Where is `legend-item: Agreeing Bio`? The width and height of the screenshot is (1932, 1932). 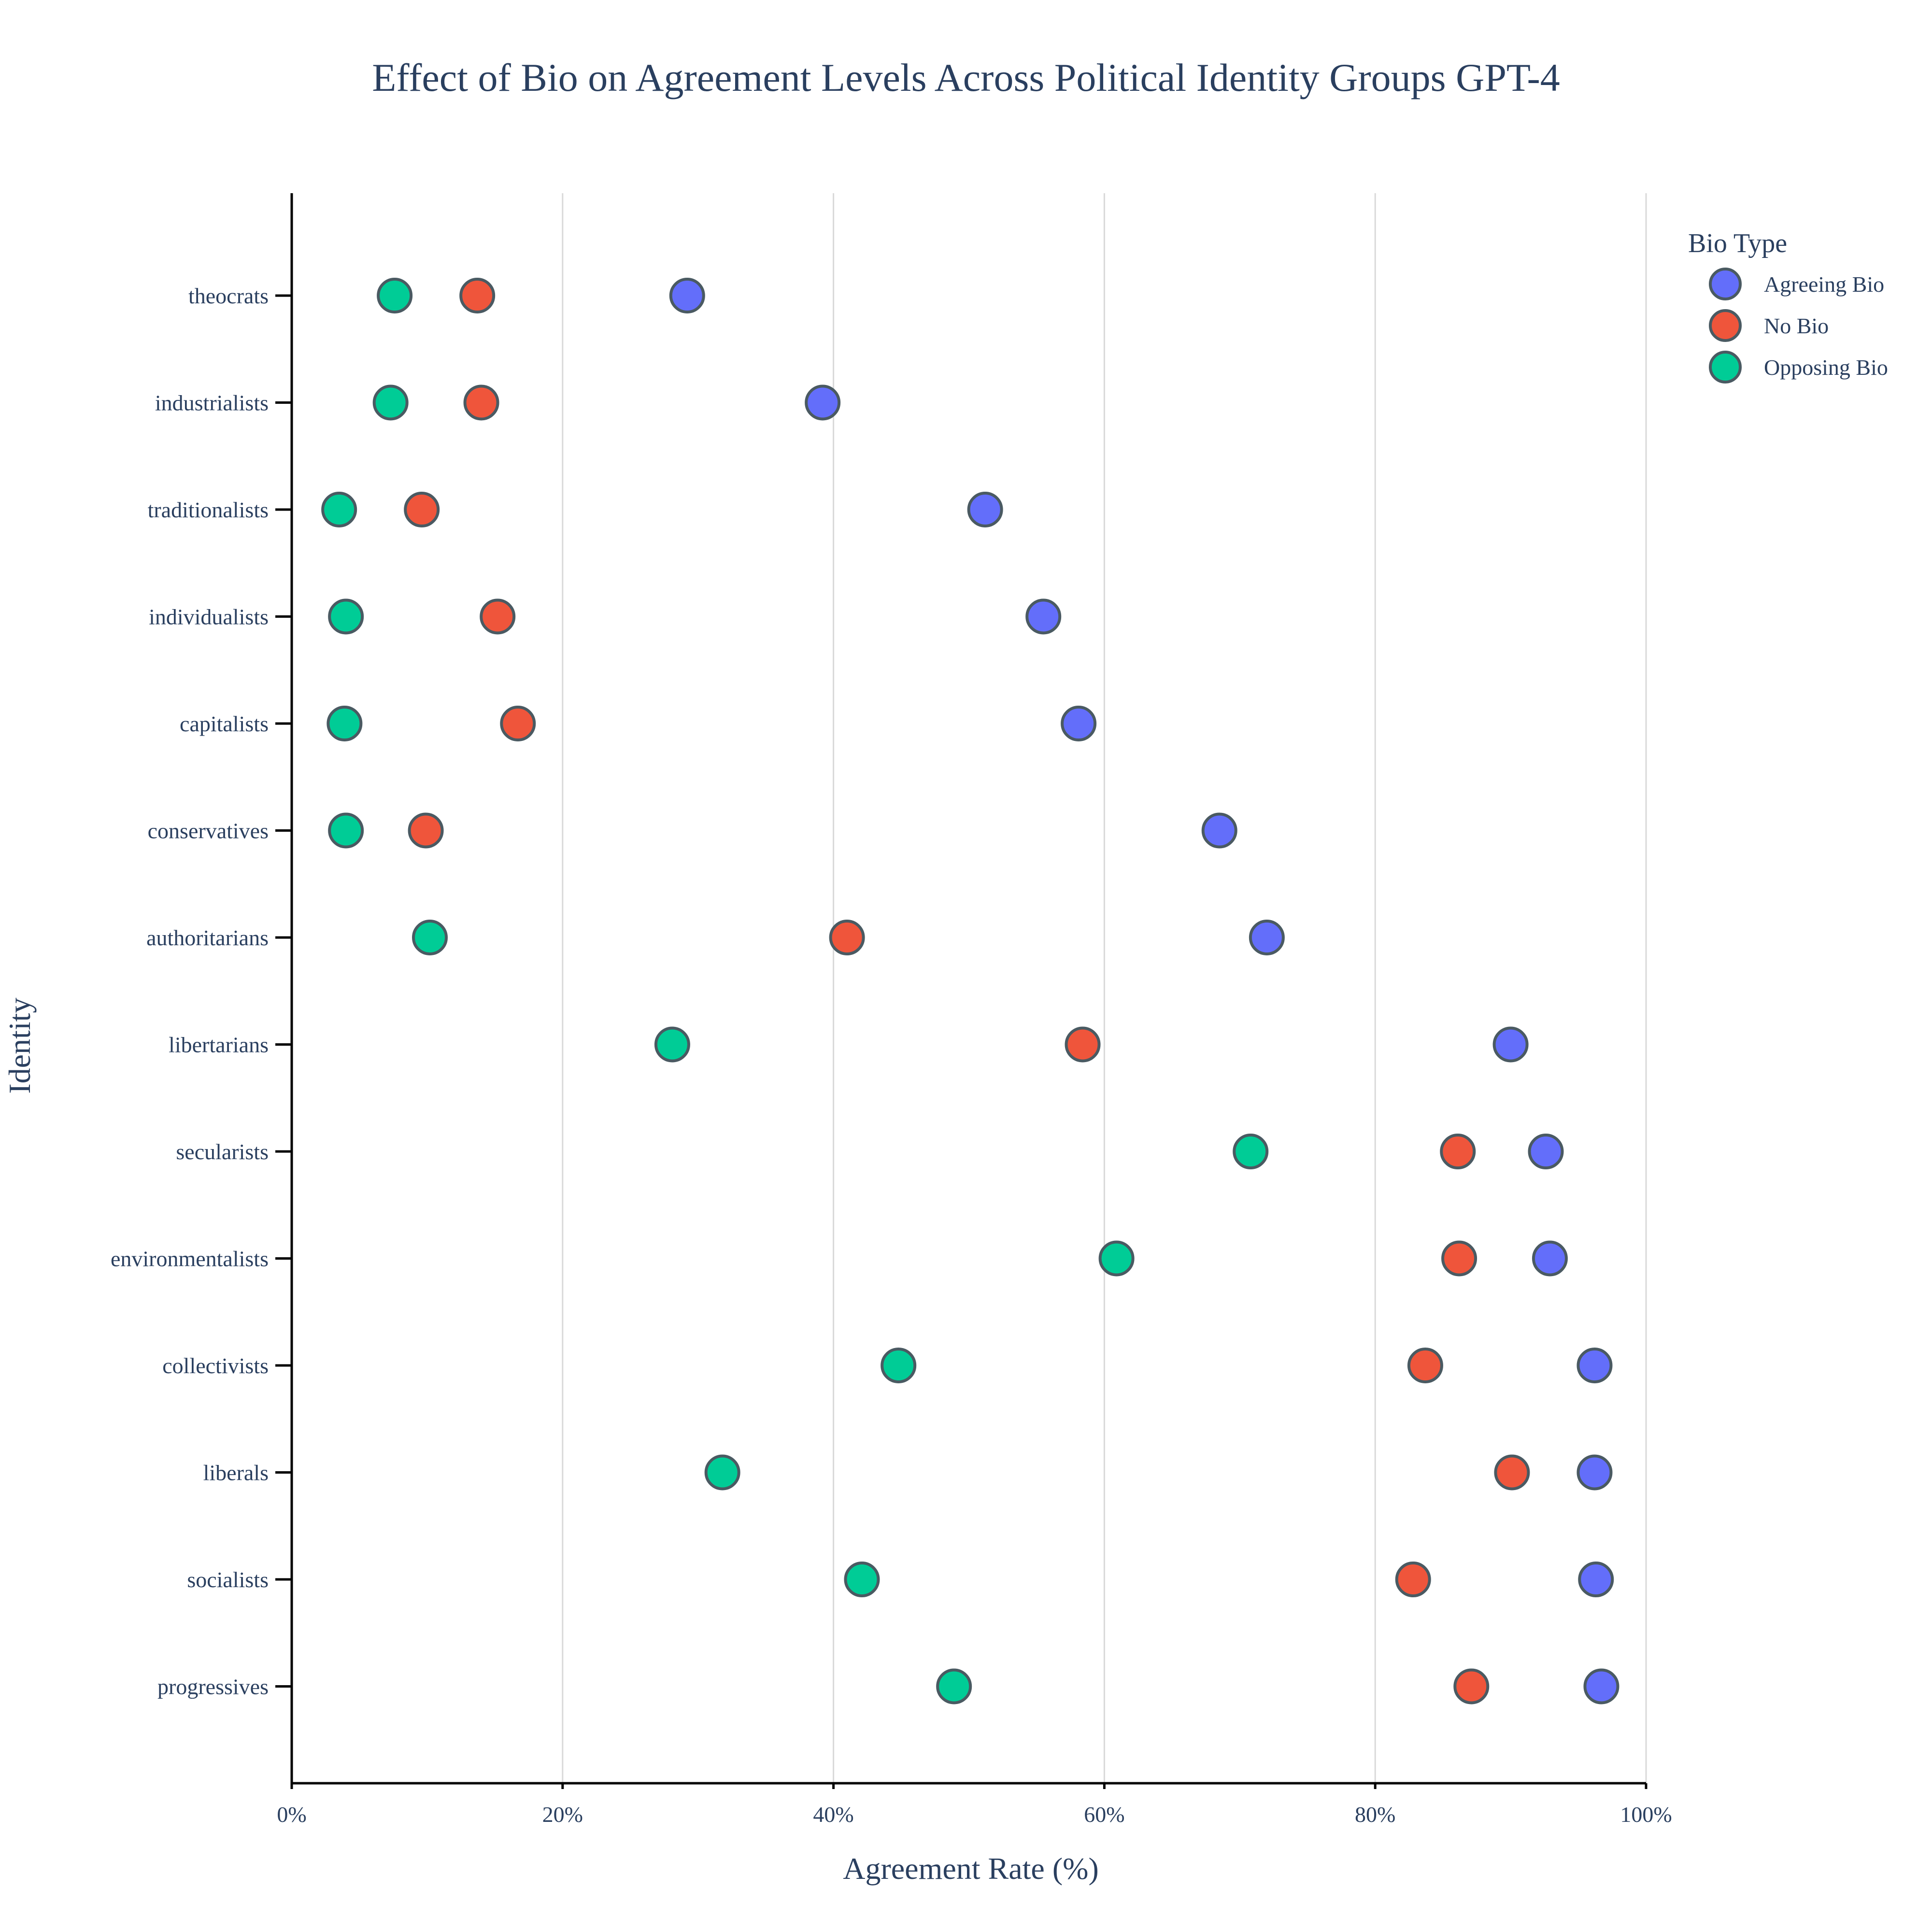 legend-item: Agreeing Bio is located at coordinates (1796, 284).